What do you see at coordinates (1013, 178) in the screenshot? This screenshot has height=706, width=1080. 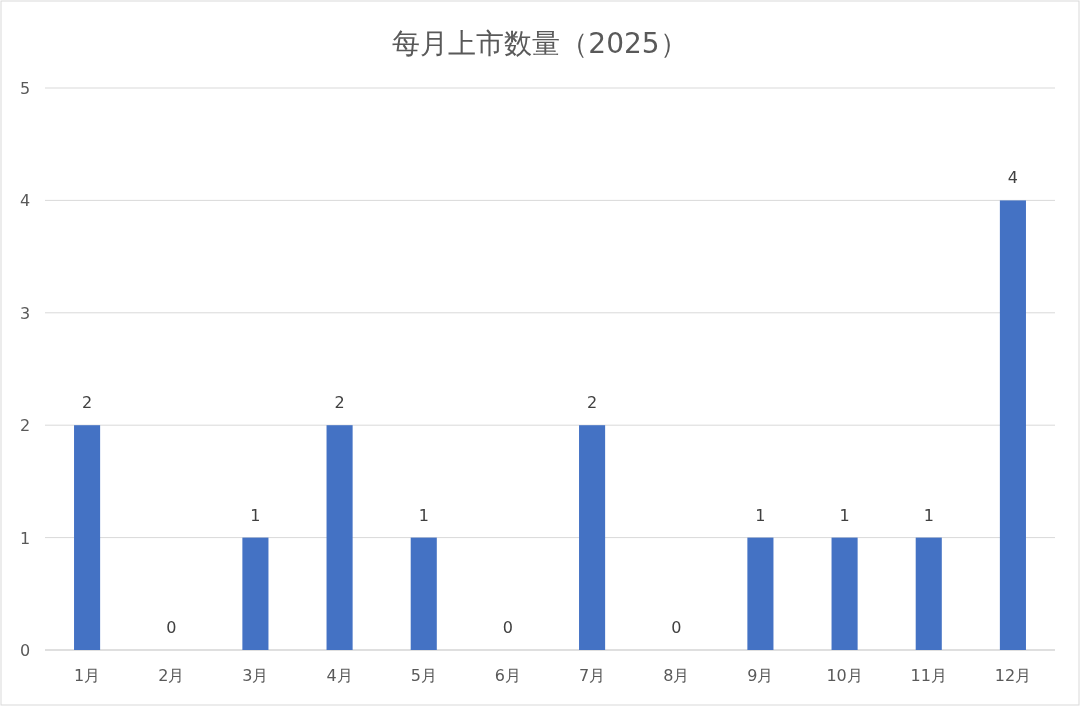 I see `data-label: 4` at bounding box center [1013, 178].